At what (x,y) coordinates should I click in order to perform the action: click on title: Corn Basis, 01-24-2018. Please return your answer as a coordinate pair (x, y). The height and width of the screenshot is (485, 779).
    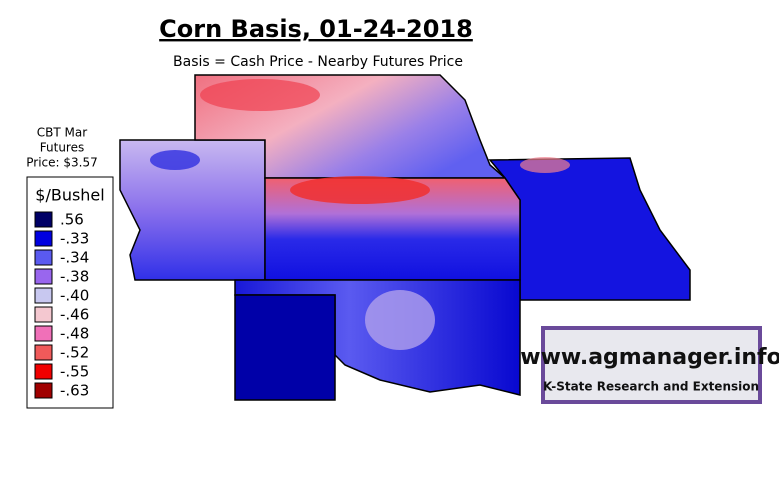
    Looking at the image, I should click on (316, 29).